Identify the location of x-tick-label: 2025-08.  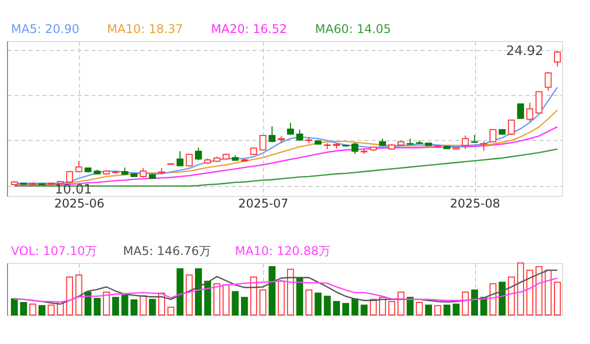
(475, 203).